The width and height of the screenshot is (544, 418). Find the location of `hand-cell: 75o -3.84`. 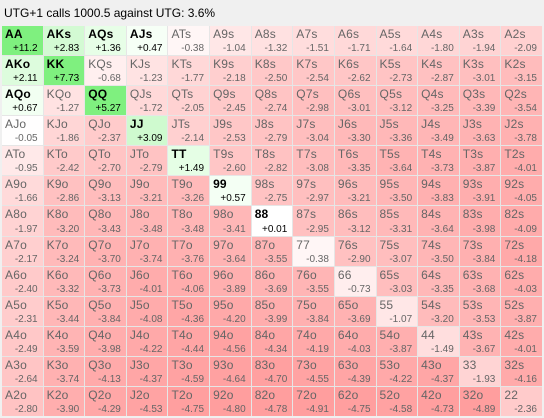

hand-cell: 75o -3.84 is located at coordinates (313, 311).